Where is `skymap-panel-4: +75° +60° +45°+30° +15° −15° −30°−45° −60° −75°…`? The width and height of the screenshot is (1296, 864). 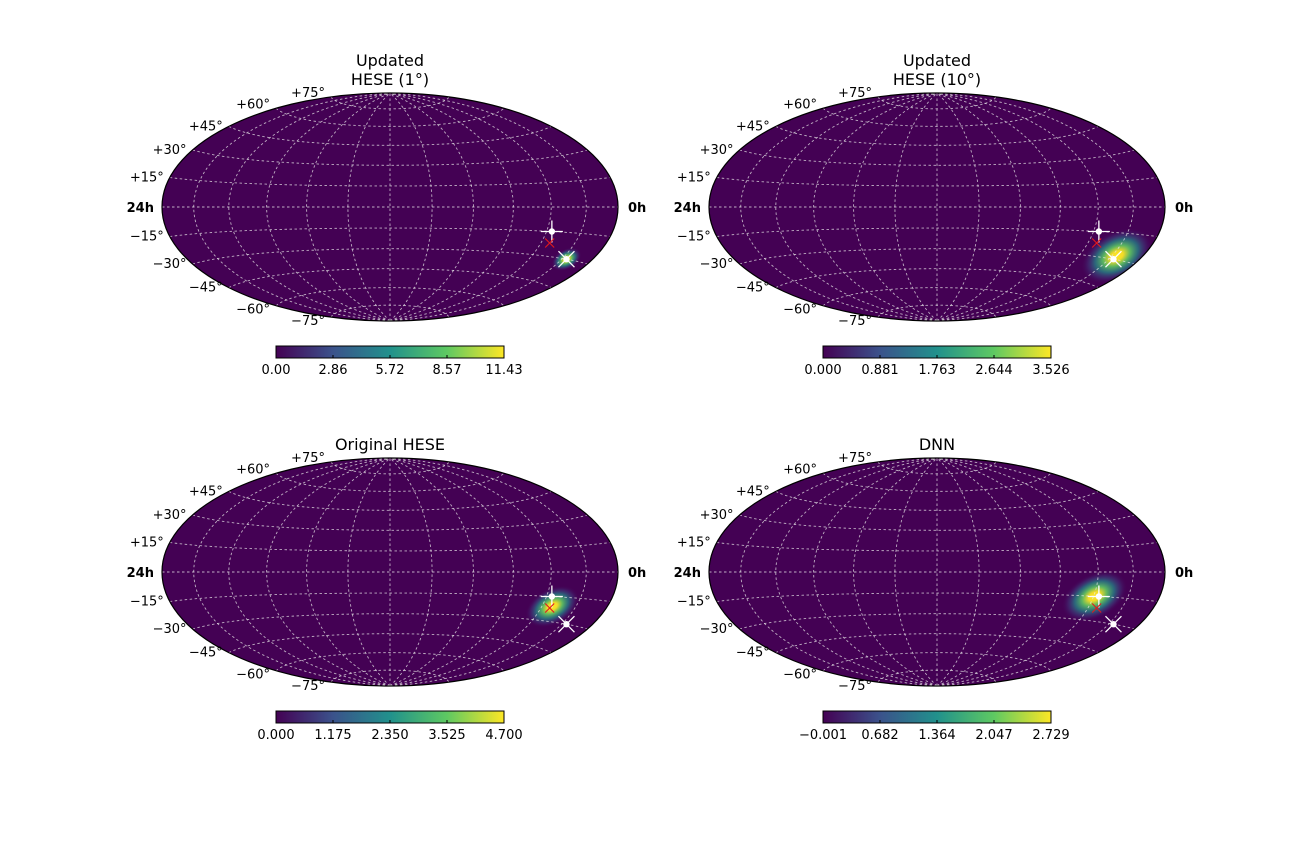 skymap-panel-4: +75° +60° +45°+30° +15° −15° −30°−45° −60° −75°… is located at coordinates (934, 589).